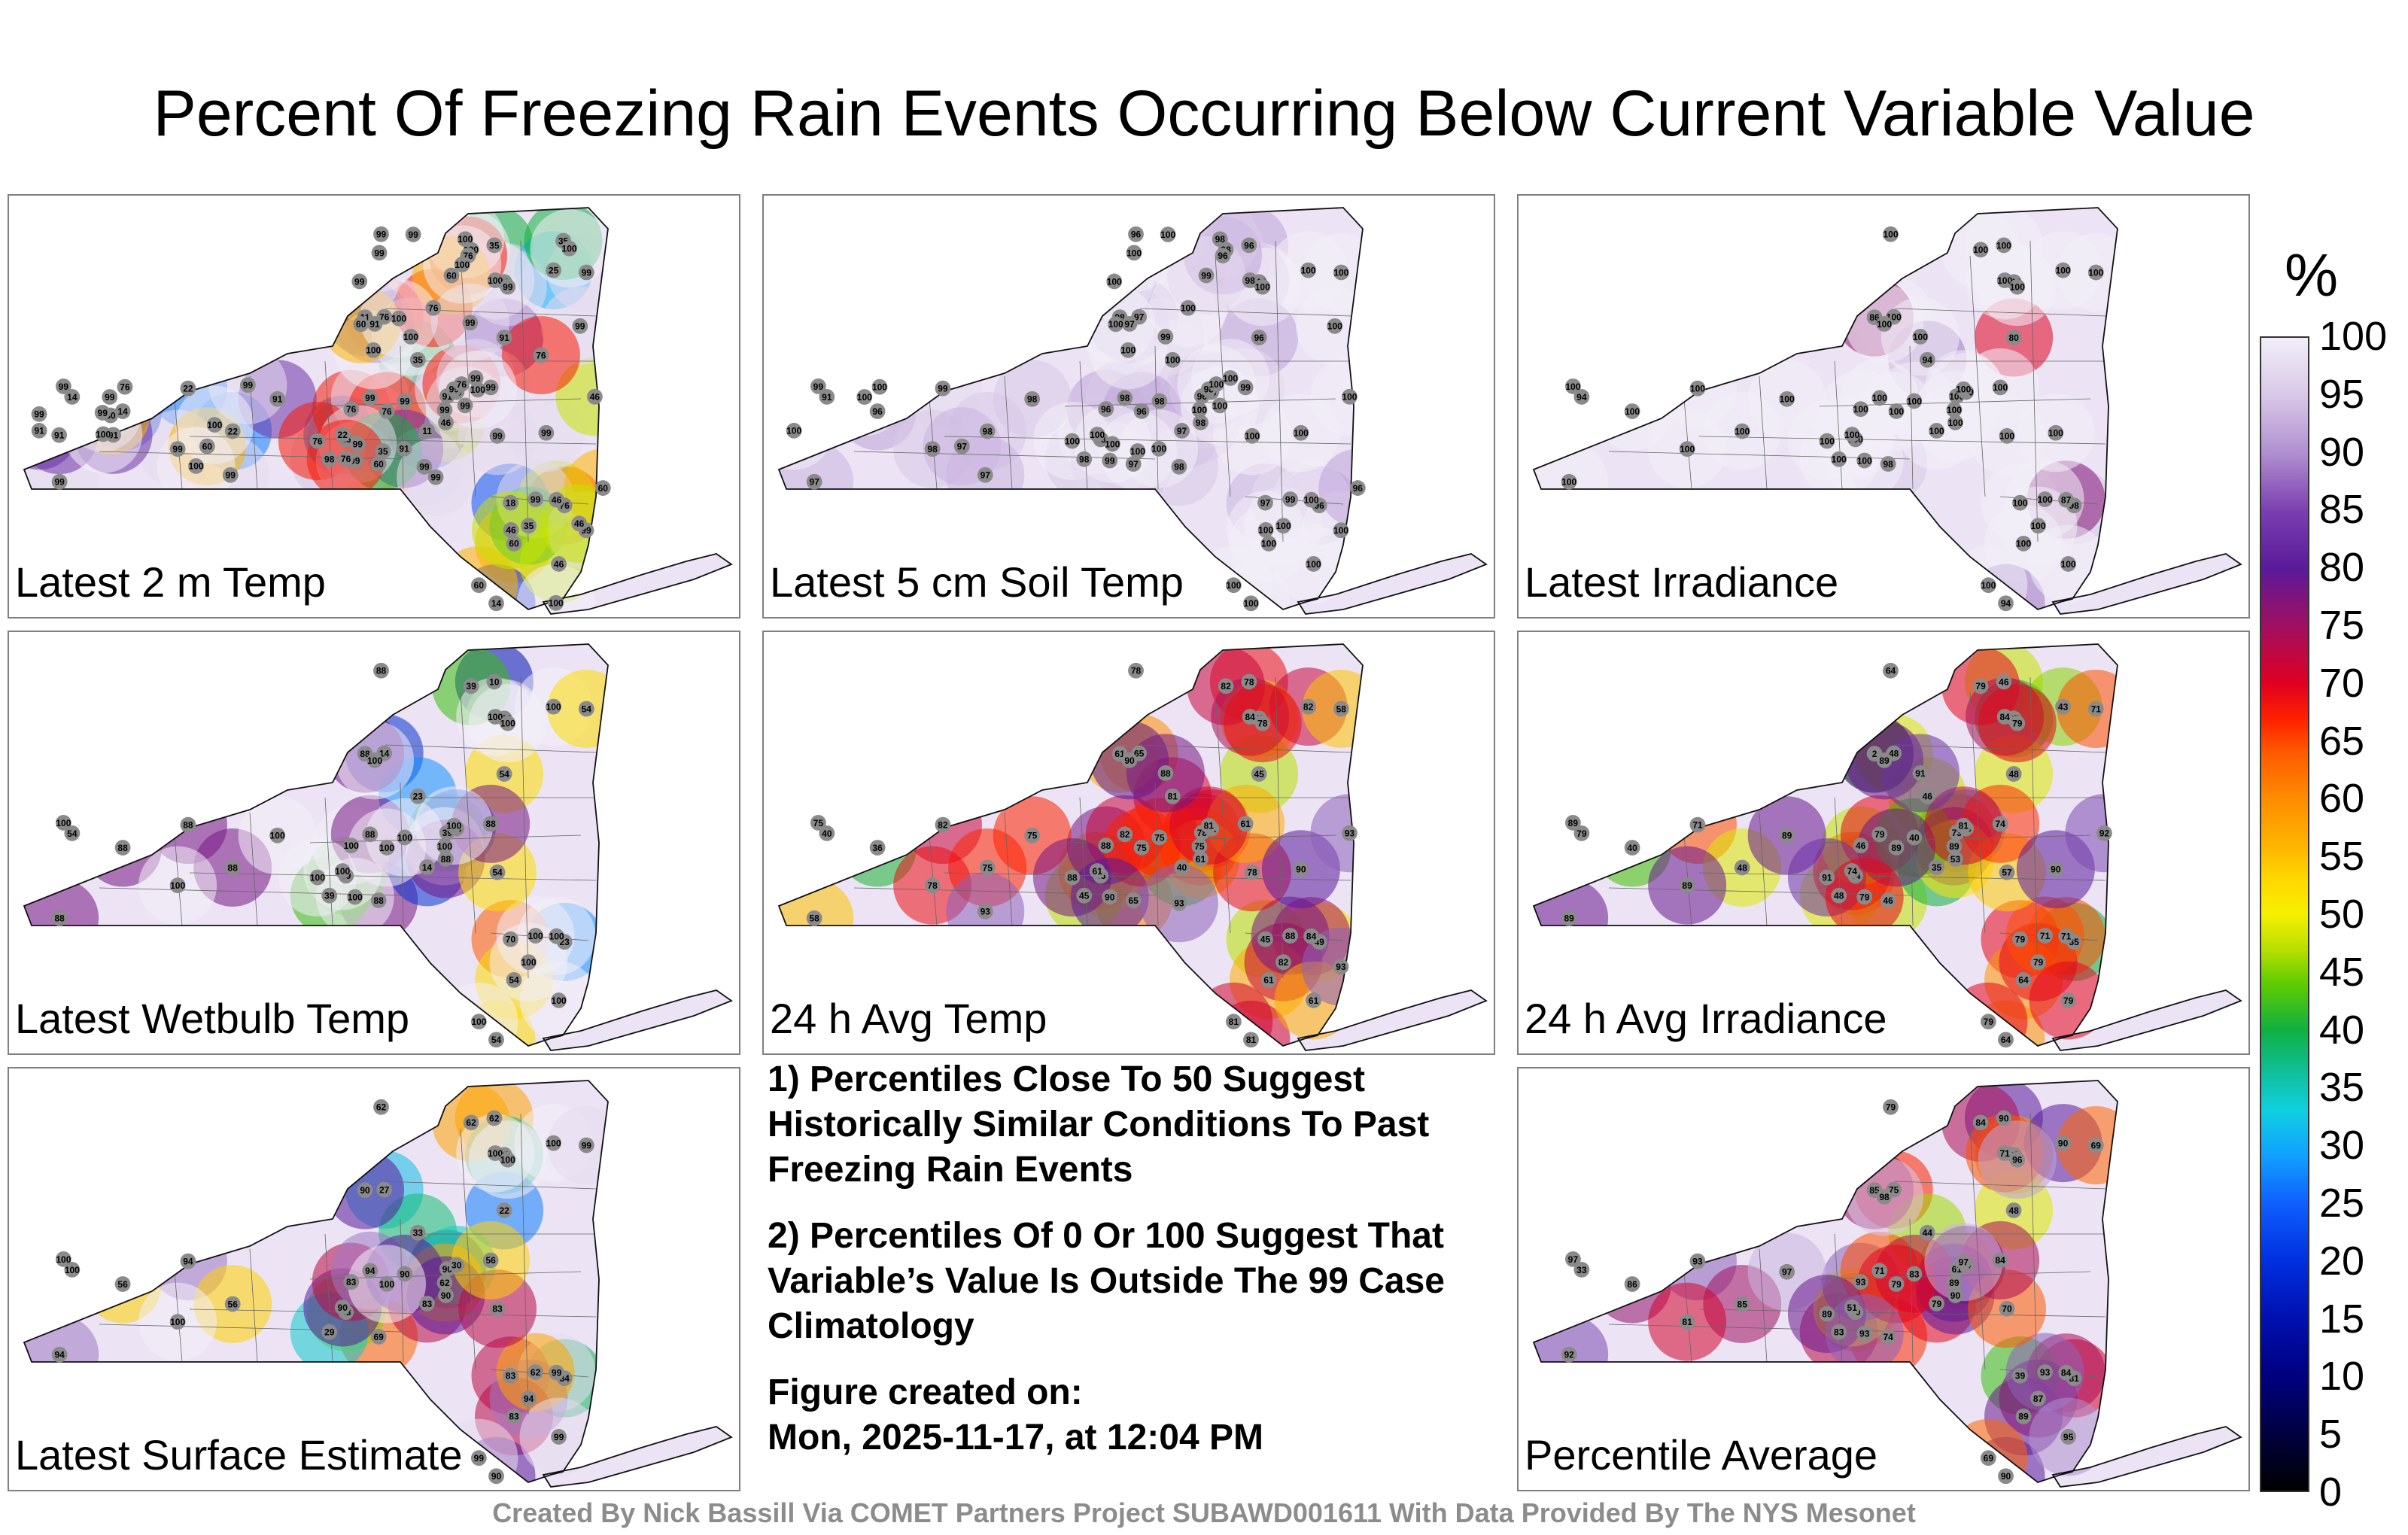 This screenshot has height=1535, width=2408. What do you see at coordinates (1861, 1282) in the screenshot?
I see `station-value: 93` at bounding box center [1861, 1282].